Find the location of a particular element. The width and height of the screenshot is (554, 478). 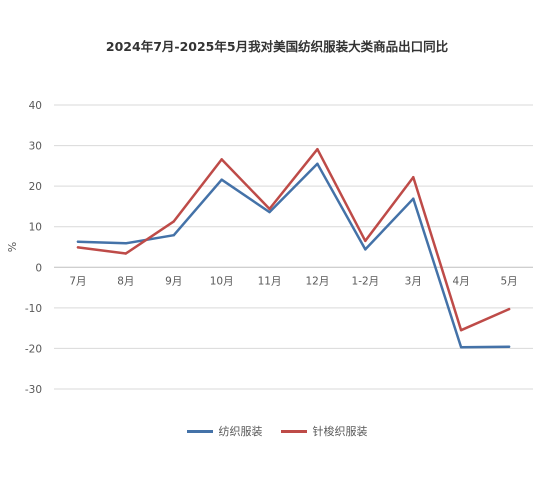

x-tick-label: 11月 is located at coordinates (270, 281).